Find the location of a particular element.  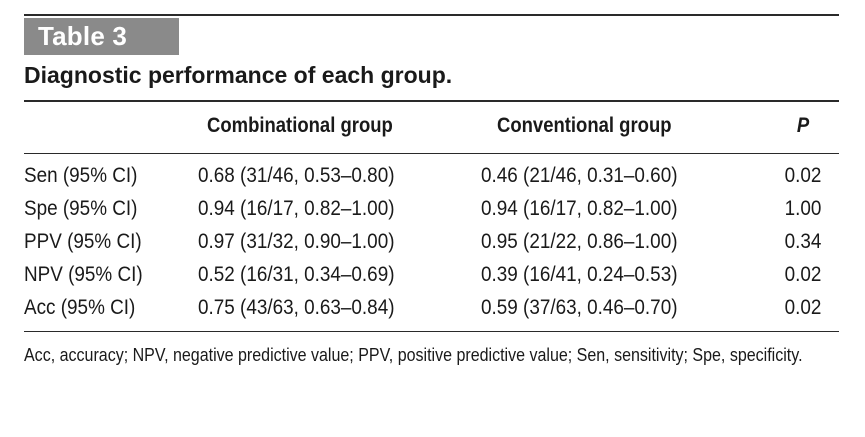

cell-conventional: 0.94 (16/17, 0.82–1.00) is located at coordinates (579, 208).